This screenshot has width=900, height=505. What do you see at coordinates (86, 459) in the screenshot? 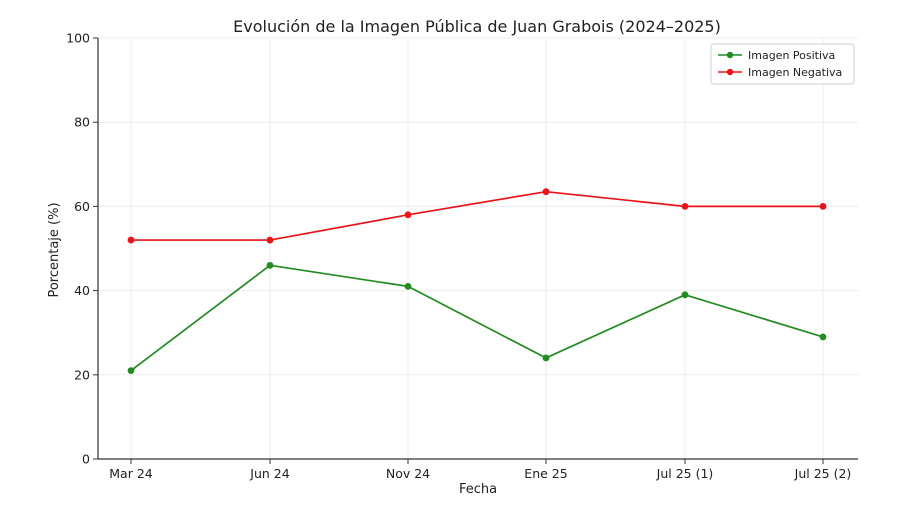
I see `y-tick-label: 0` at bounding box center [86, 459].